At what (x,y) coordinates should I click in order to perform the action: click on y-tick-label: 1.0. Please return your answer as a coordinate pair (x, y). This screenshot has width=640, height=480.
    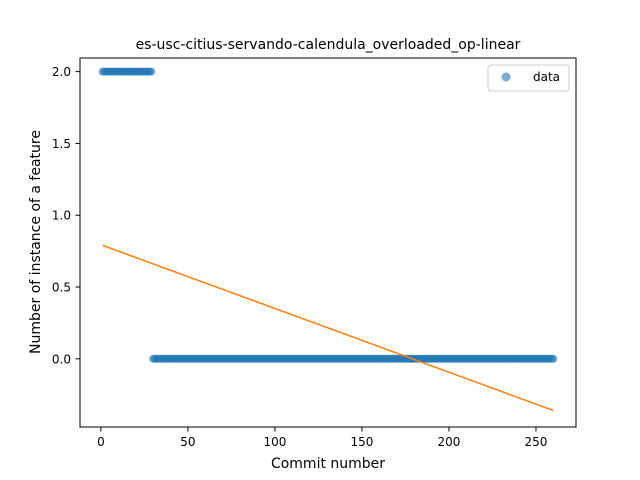
    Looking at the image, I should click on (61, 216).